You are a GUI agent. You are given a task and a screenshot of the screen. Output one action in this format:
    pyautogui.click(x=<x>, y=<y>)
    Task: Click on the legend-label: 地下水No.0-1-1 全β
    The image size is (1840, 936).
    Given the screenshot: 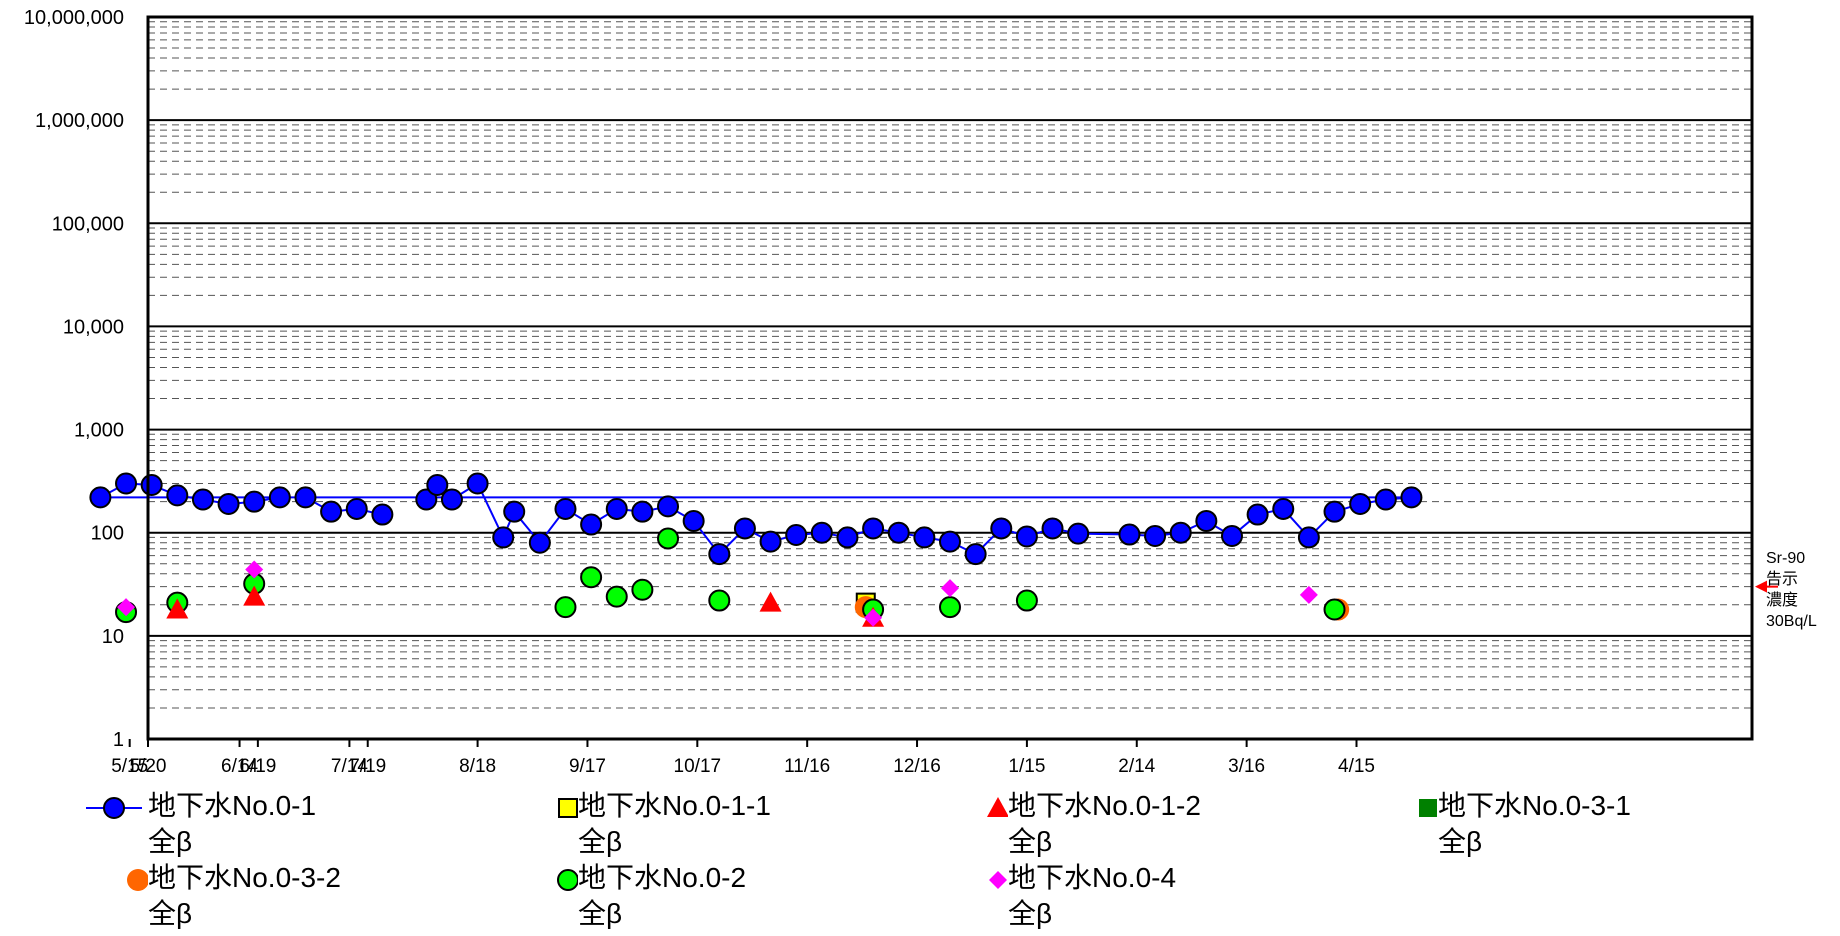 What is the action you would take?
    pyautogui.click(x=748, y=824)
    